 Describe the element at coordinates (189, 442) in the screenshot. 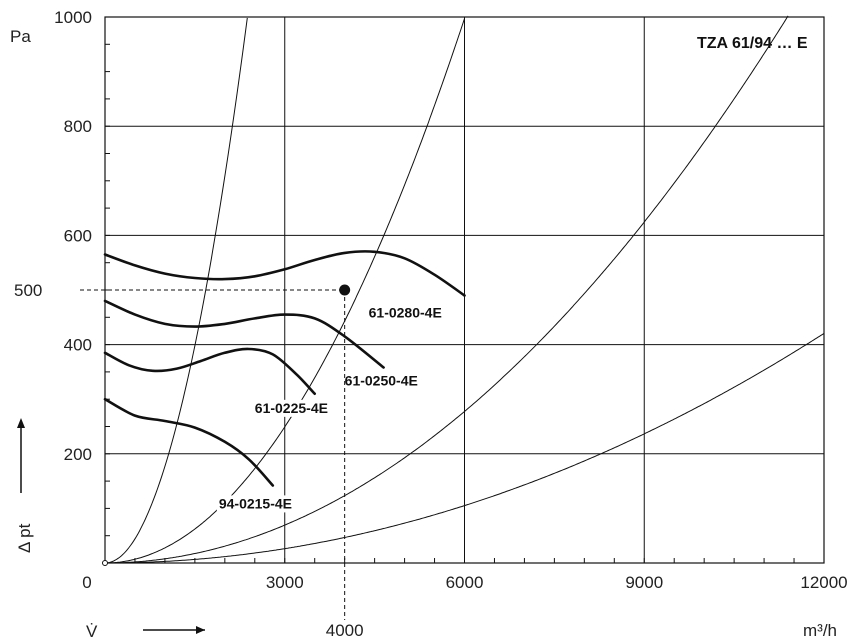

I see `fan-curve-94-0215-4E` at that location.